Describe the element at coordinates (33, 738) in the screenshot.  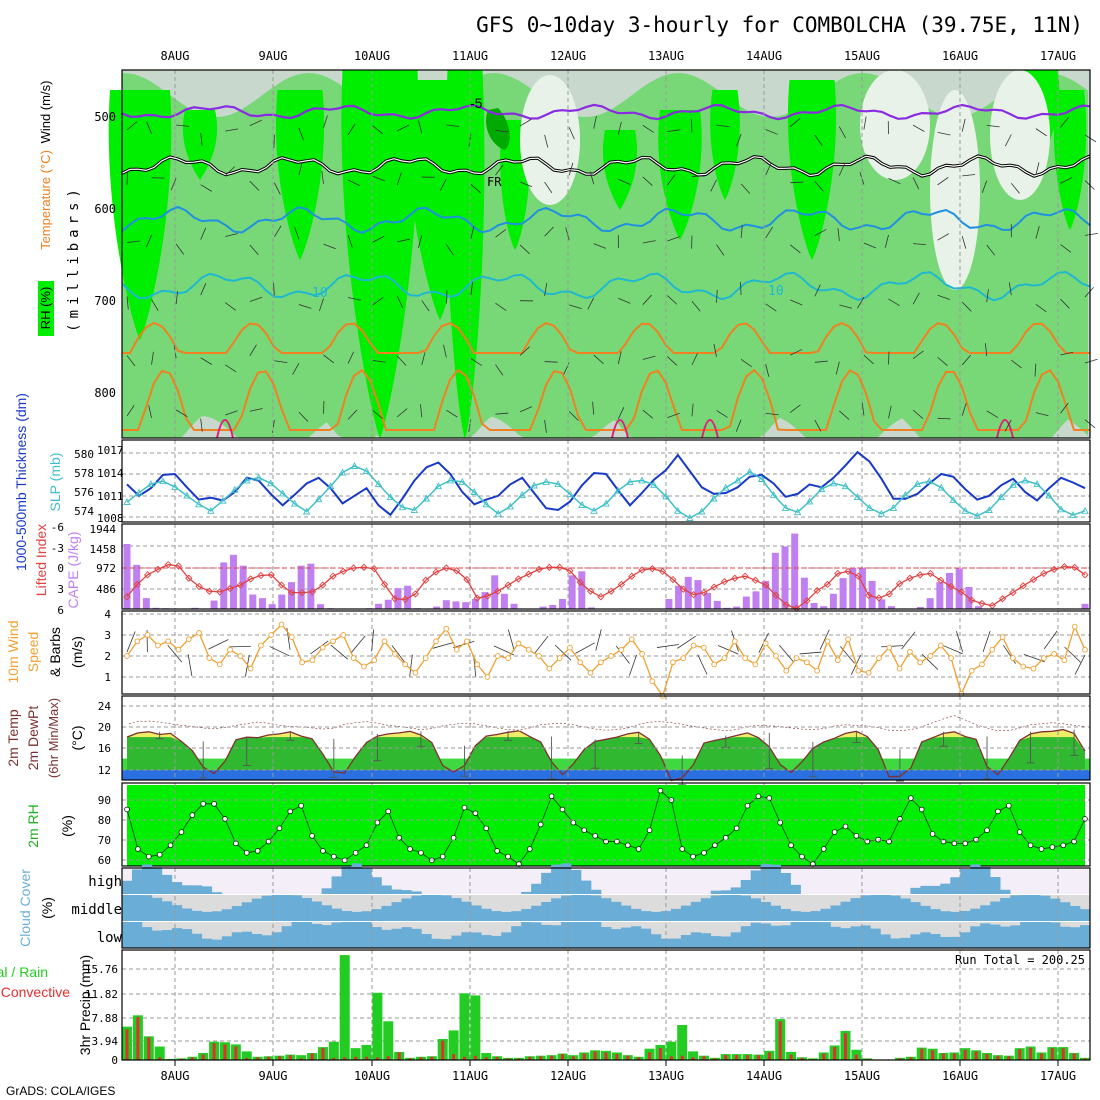
I see `temp-axis-label-2: 2m DewPt` at that location.